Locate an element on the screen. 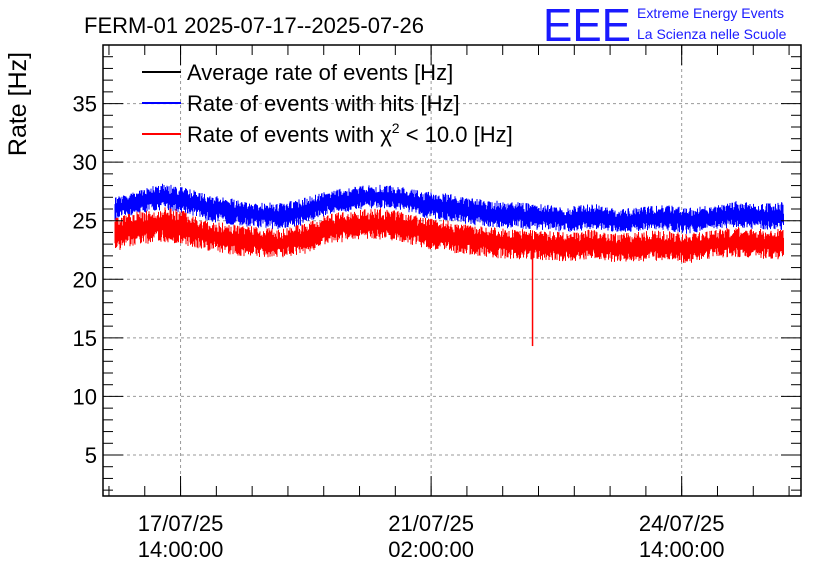 The width and height of the screenshot is (836, 572). series-chi2-line is located at coordinates (449, 235).